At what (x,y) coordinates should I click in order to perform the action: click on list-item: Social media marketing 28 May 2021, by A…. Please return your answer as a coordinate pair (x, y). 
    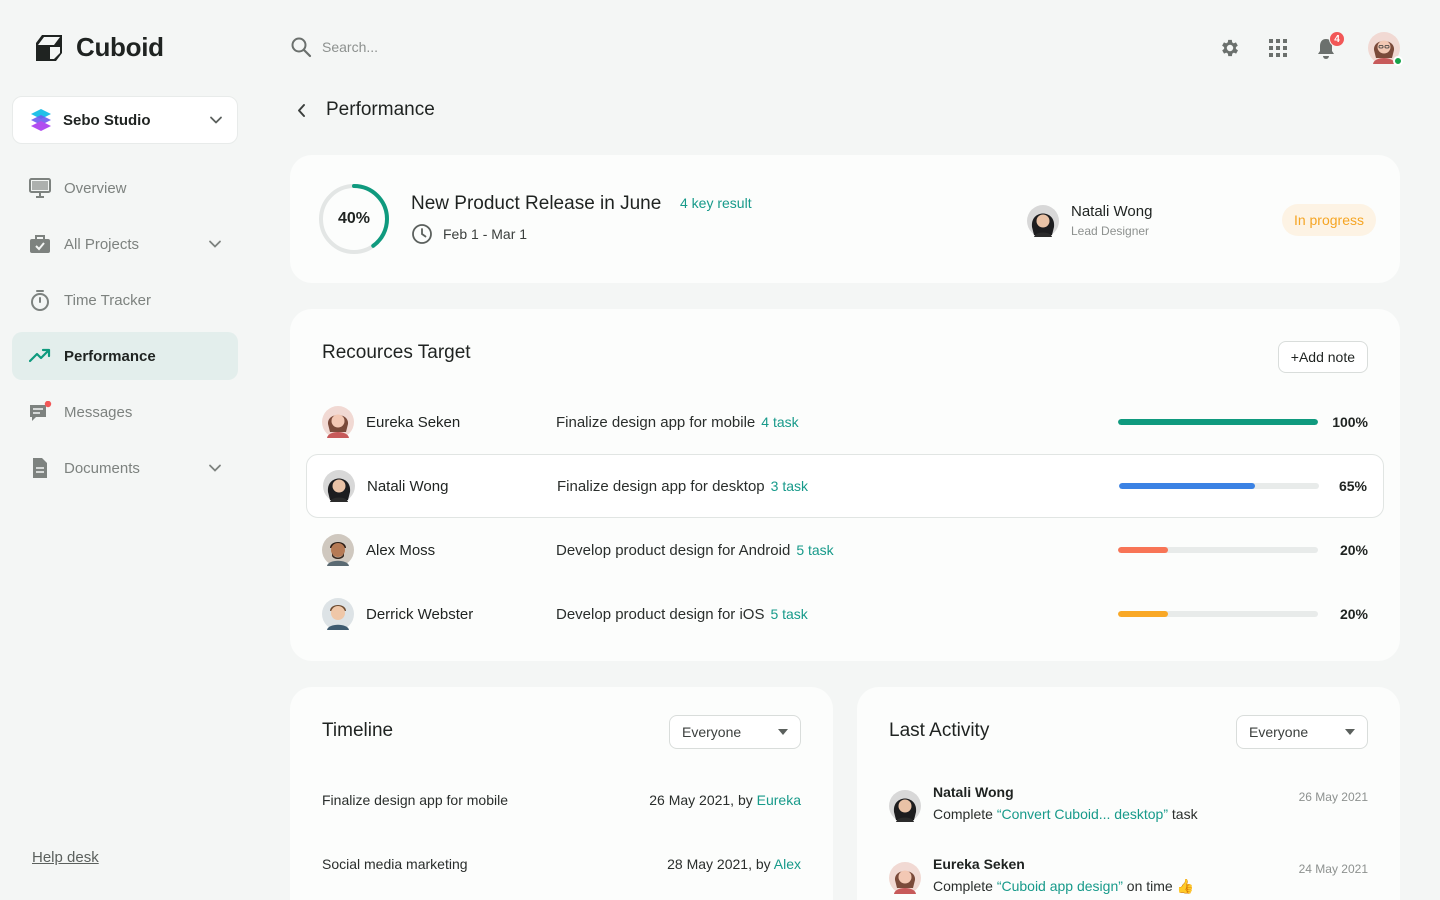
    Looking at the image, I should click on (561, 864).